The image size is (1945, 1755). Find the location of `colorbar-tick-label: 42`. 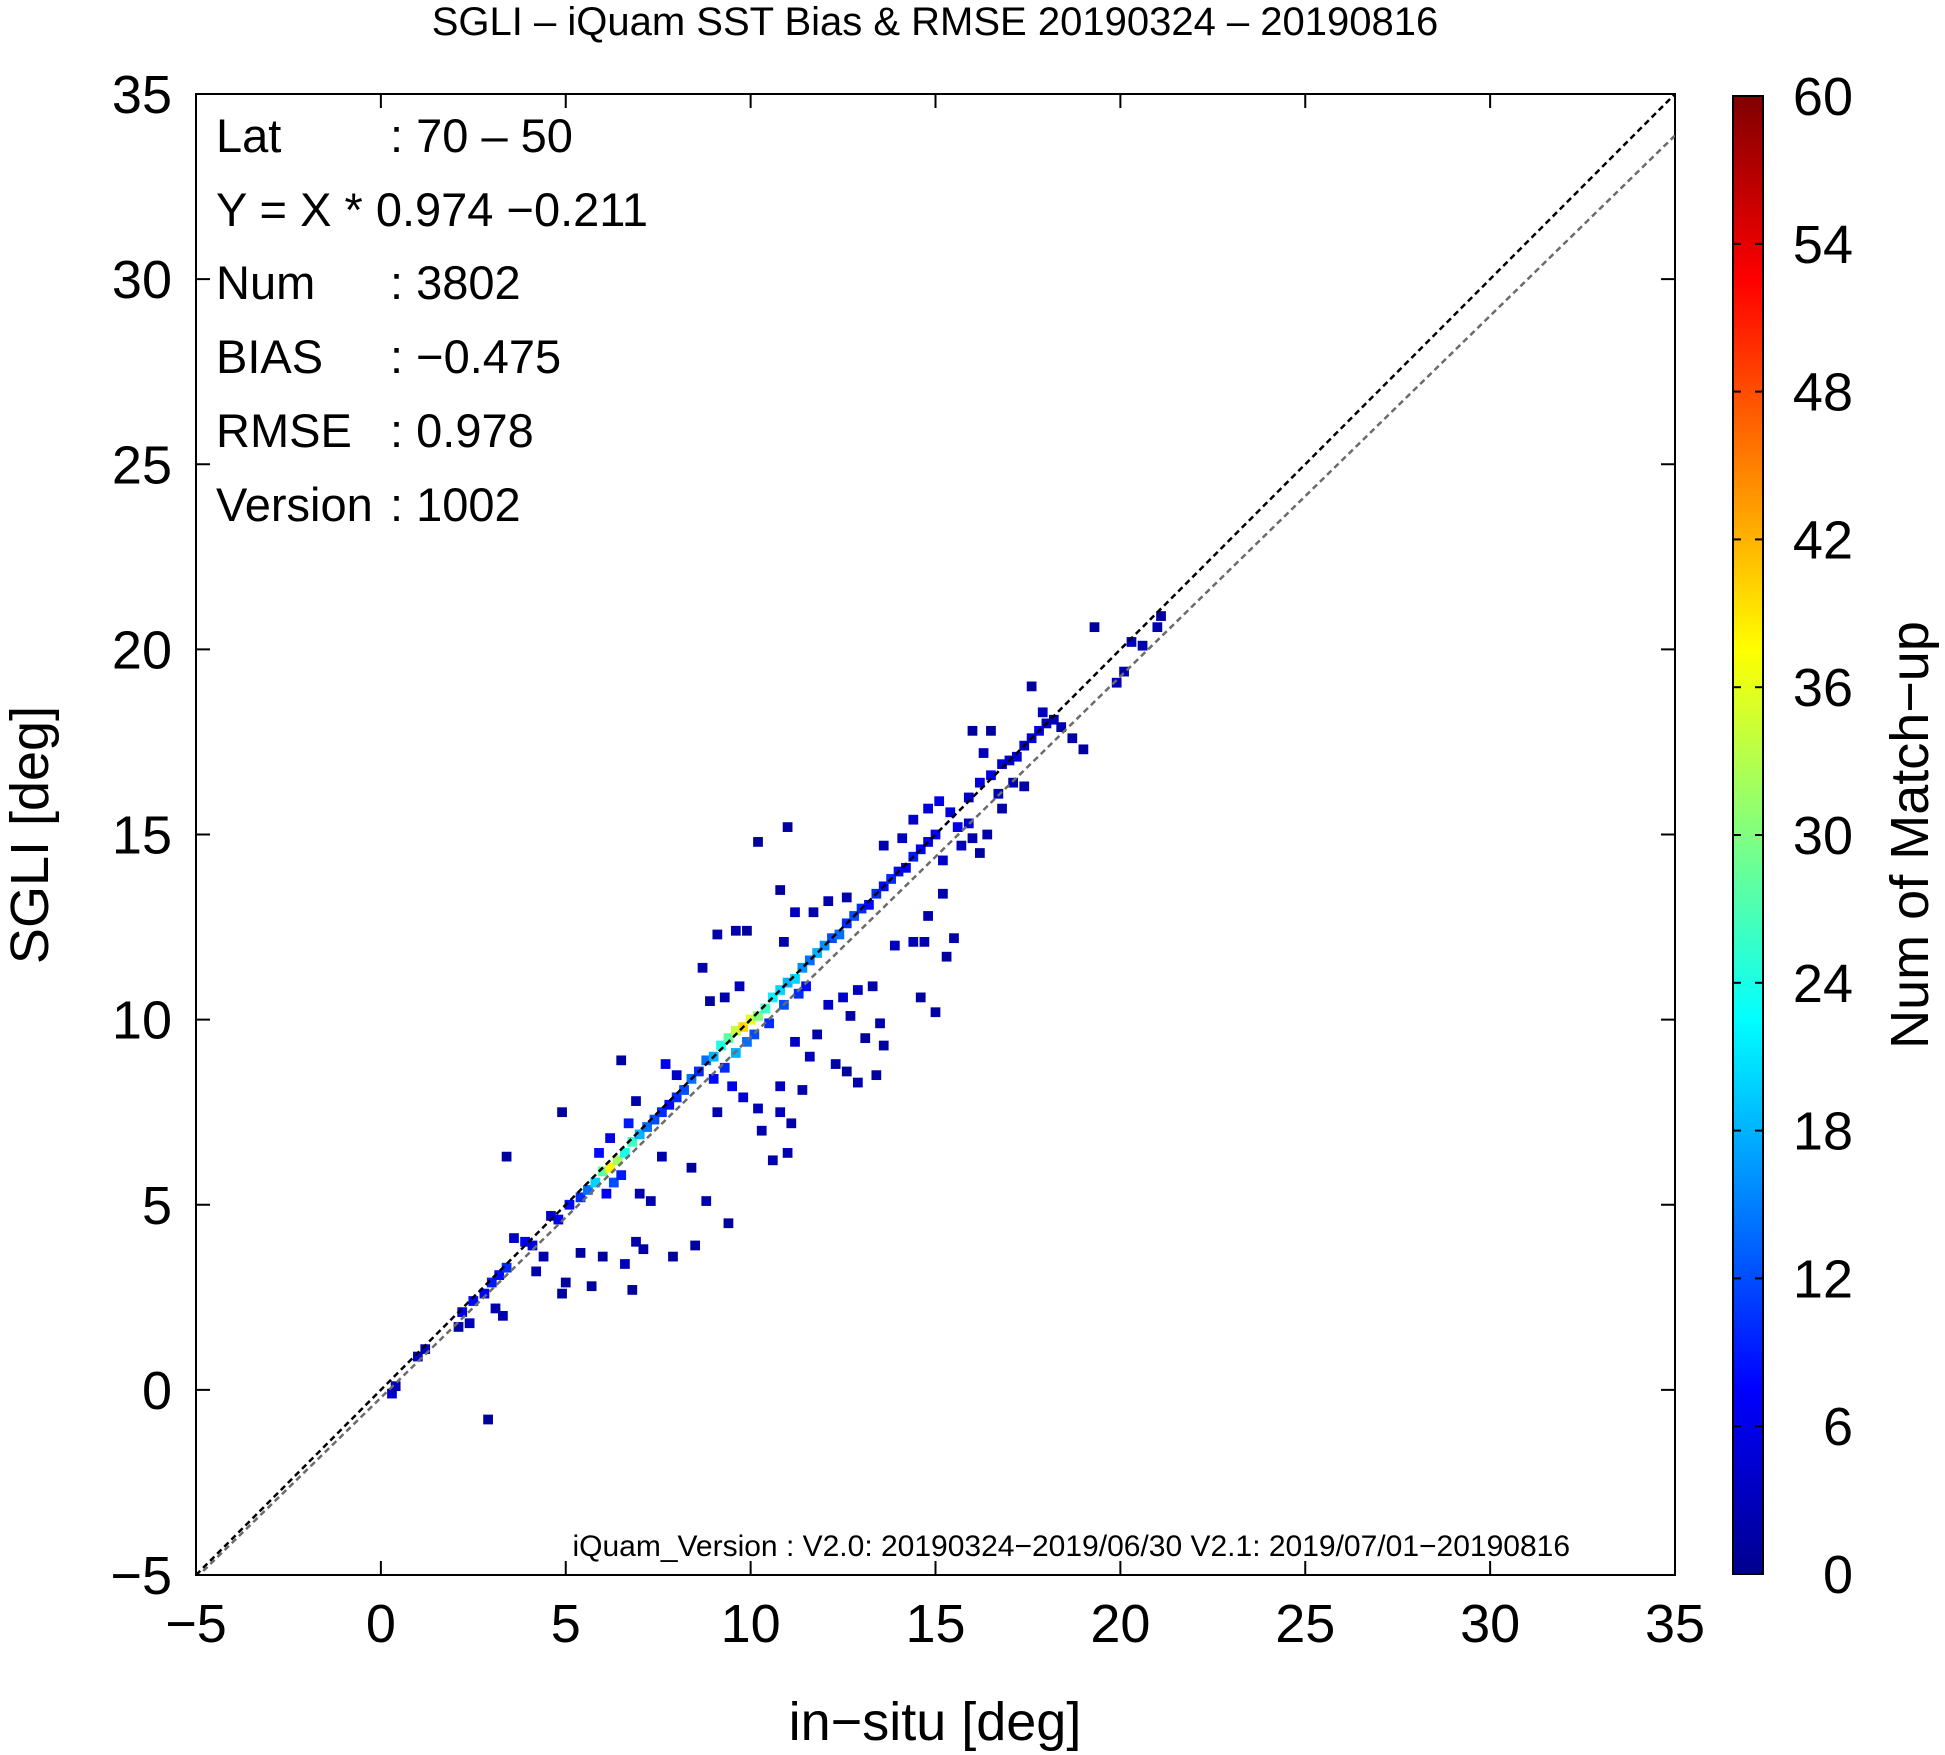

colorbar-tick-label: 42 is located at coordinates (1823, 540).